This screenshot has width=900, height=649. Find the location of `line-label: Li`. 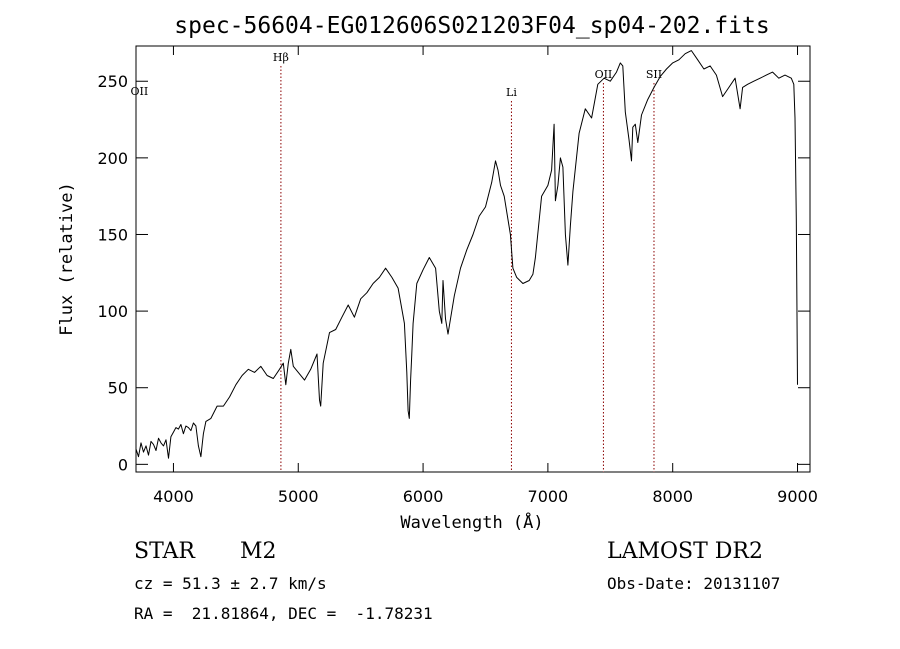

line-label: Li is located at coordinates (511, 92).